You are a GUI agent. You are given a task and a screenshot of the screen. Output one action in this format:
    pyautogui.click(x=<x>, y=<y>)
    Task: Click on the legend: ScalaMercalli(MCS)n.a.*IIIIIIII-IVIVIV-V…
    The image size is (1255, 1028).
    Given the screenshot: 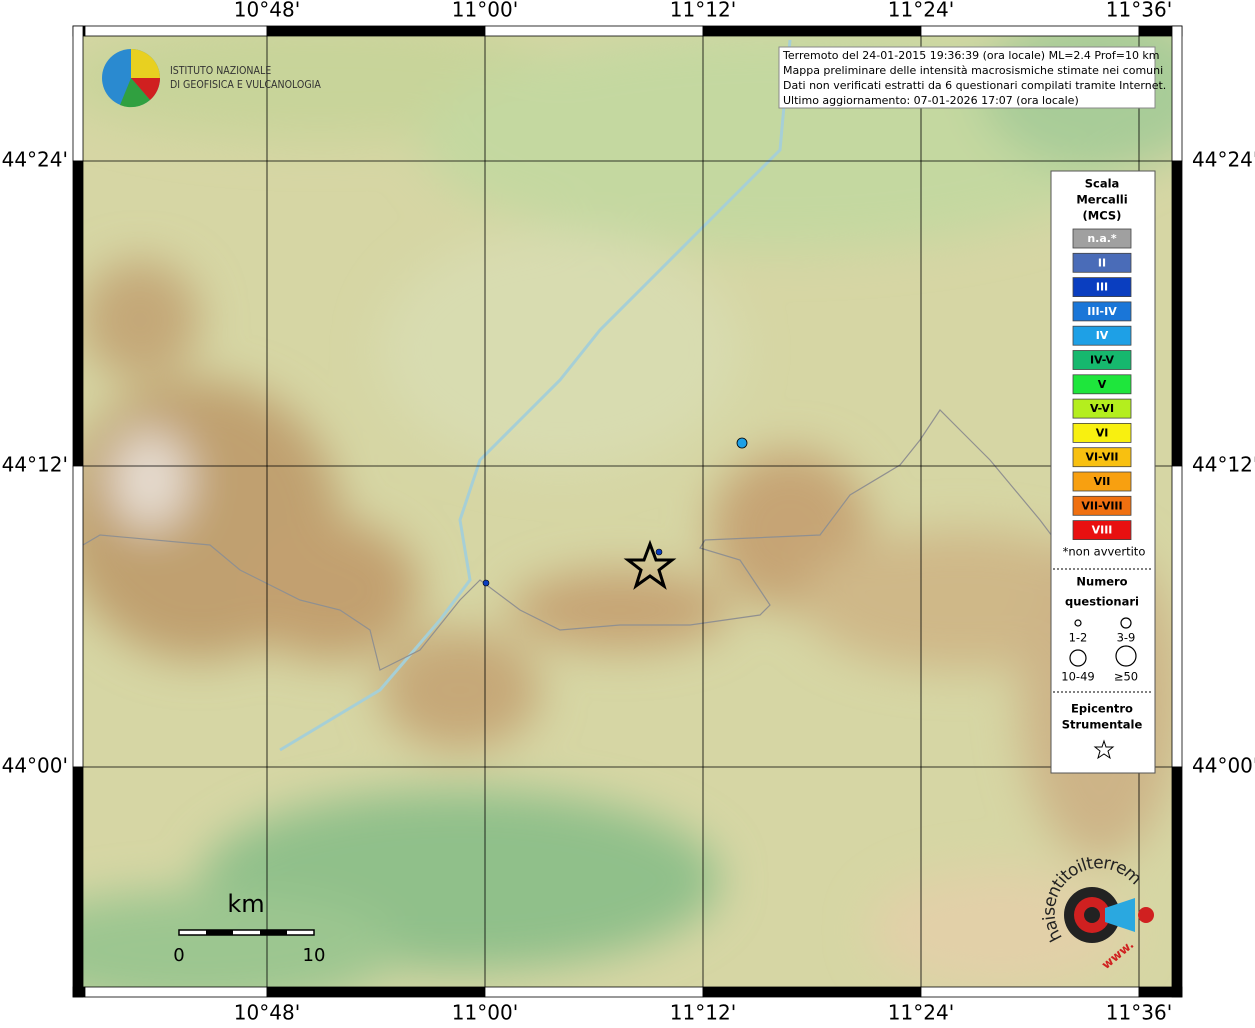 What is the action you would take?
    pyautogui.click(x=1103, y=472)
    